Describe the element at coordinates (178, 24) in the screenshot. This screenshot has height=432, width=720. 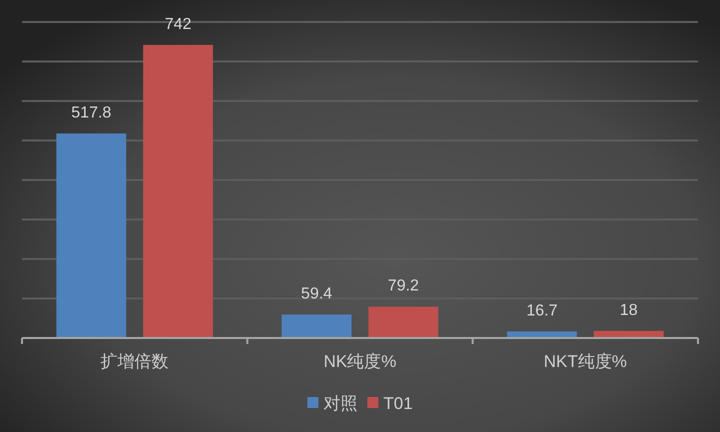
I see `data-label: 742` at that location.